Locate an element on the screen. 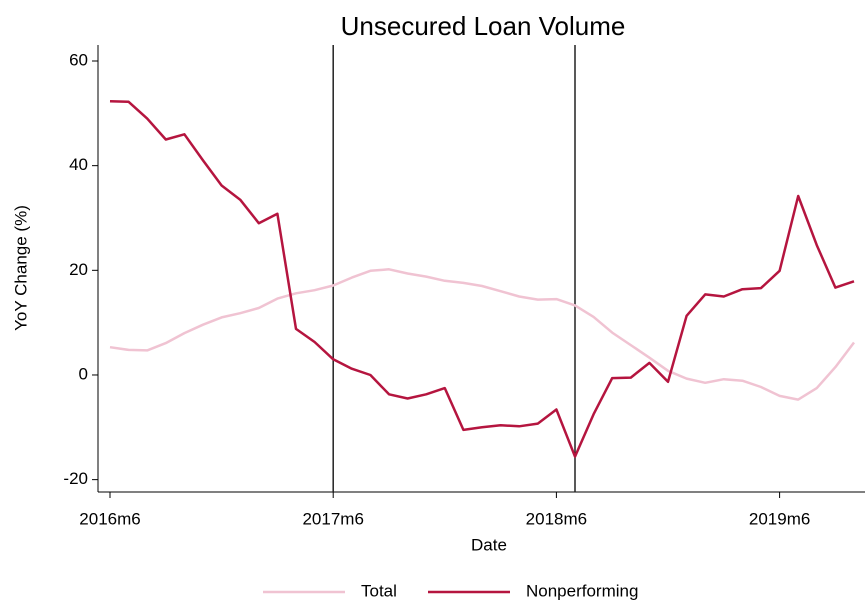  x-tick-label: 2018m6 is located at coordinates (556, 518).